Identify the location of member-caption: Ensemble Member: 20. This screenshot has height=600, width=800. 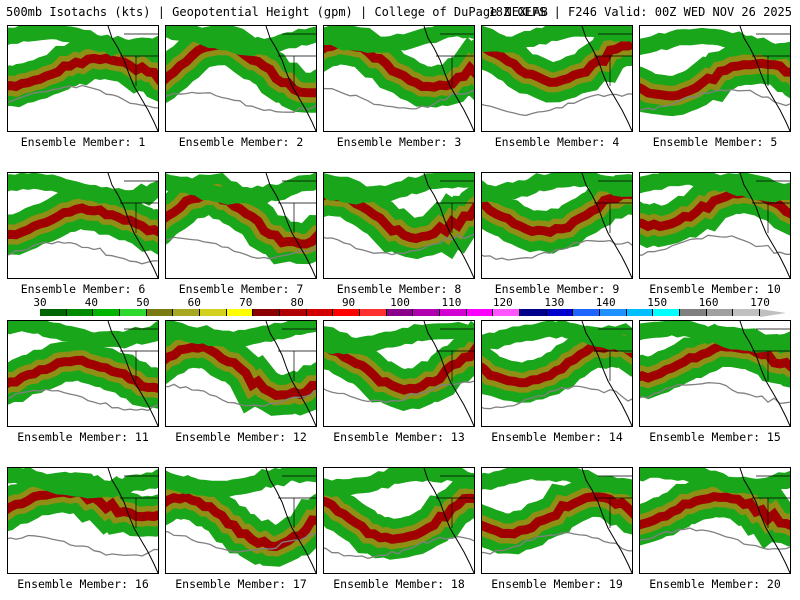
(715, 584).